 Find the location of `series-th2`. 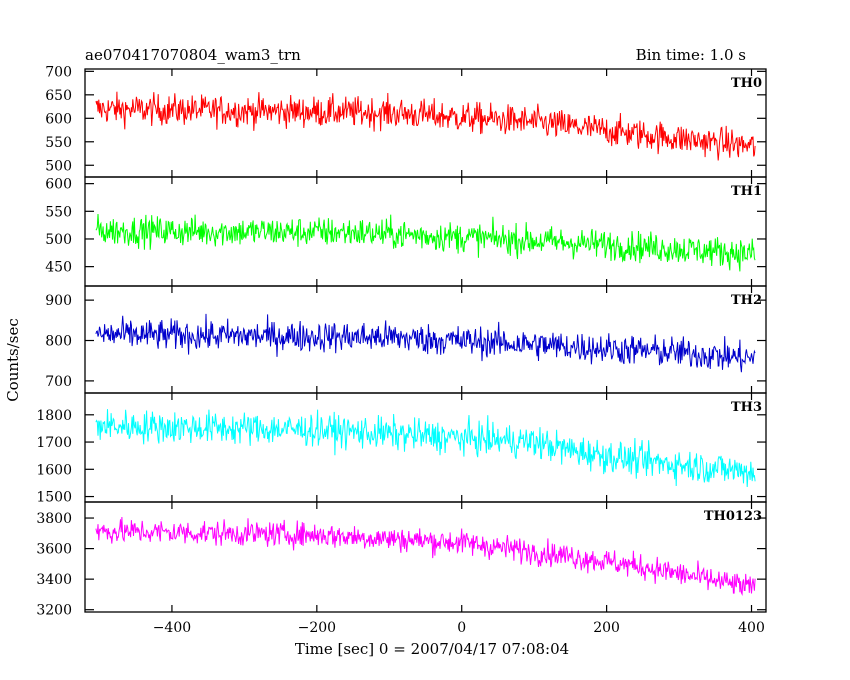

series-th2 is located at coordinates (425, 343).